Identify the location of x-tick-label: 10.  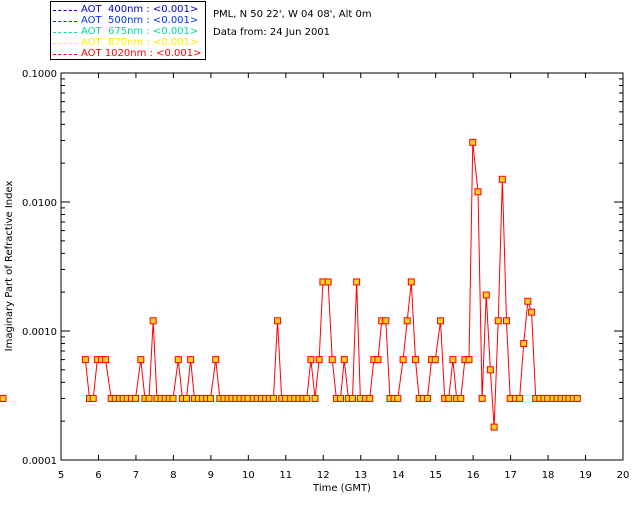
(248, 475).